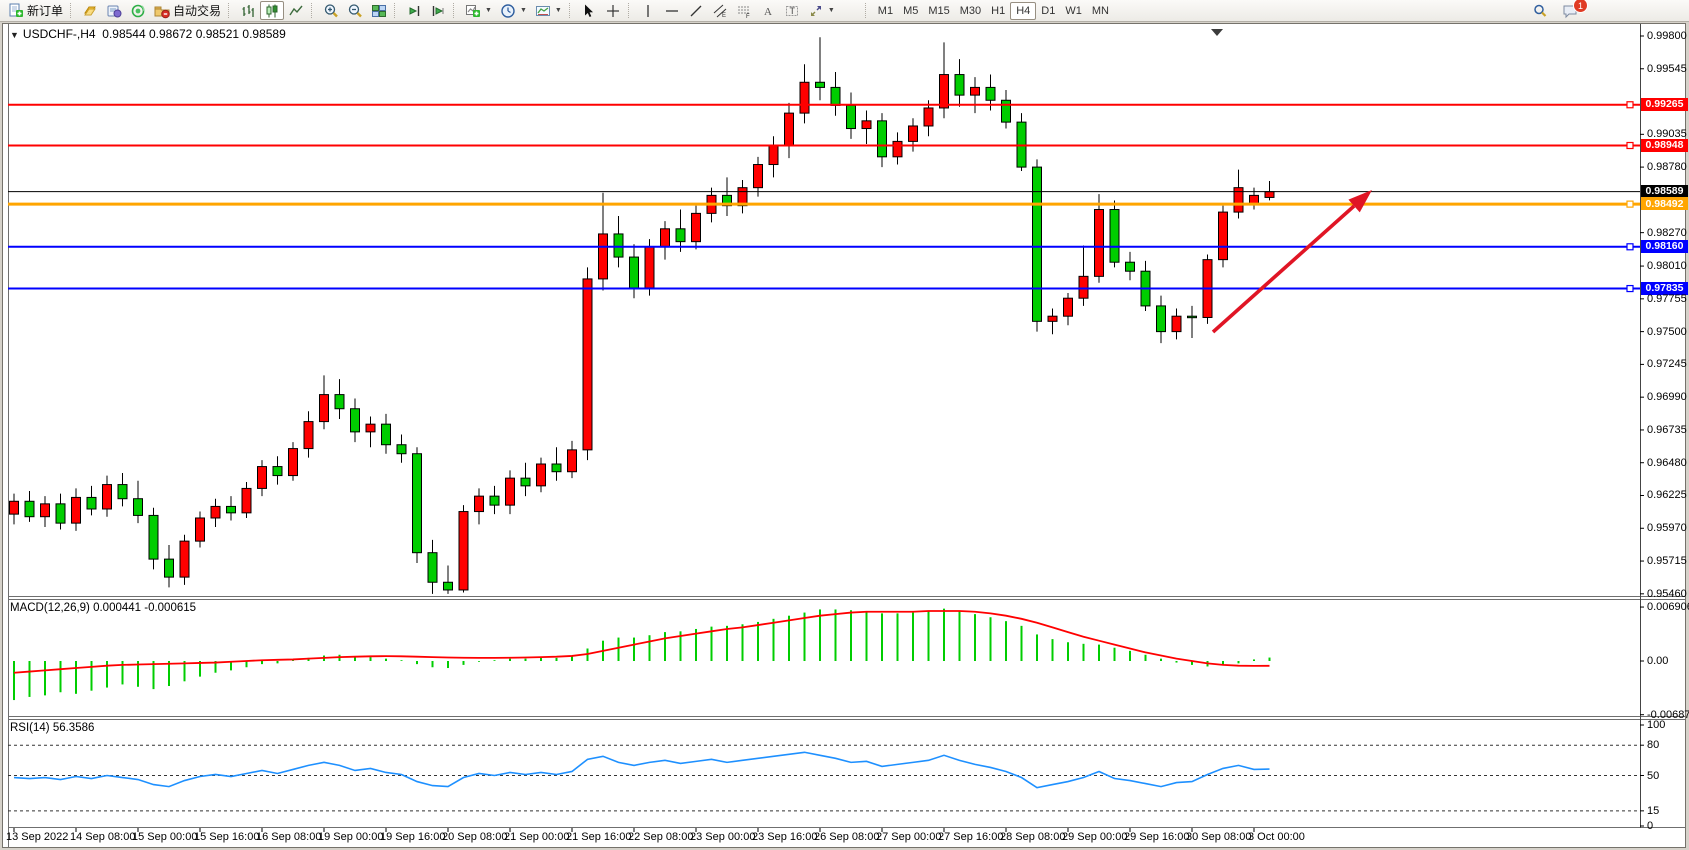 The image size is (1689, 850). I want to click on candle-chart-button, so click(272, 10).